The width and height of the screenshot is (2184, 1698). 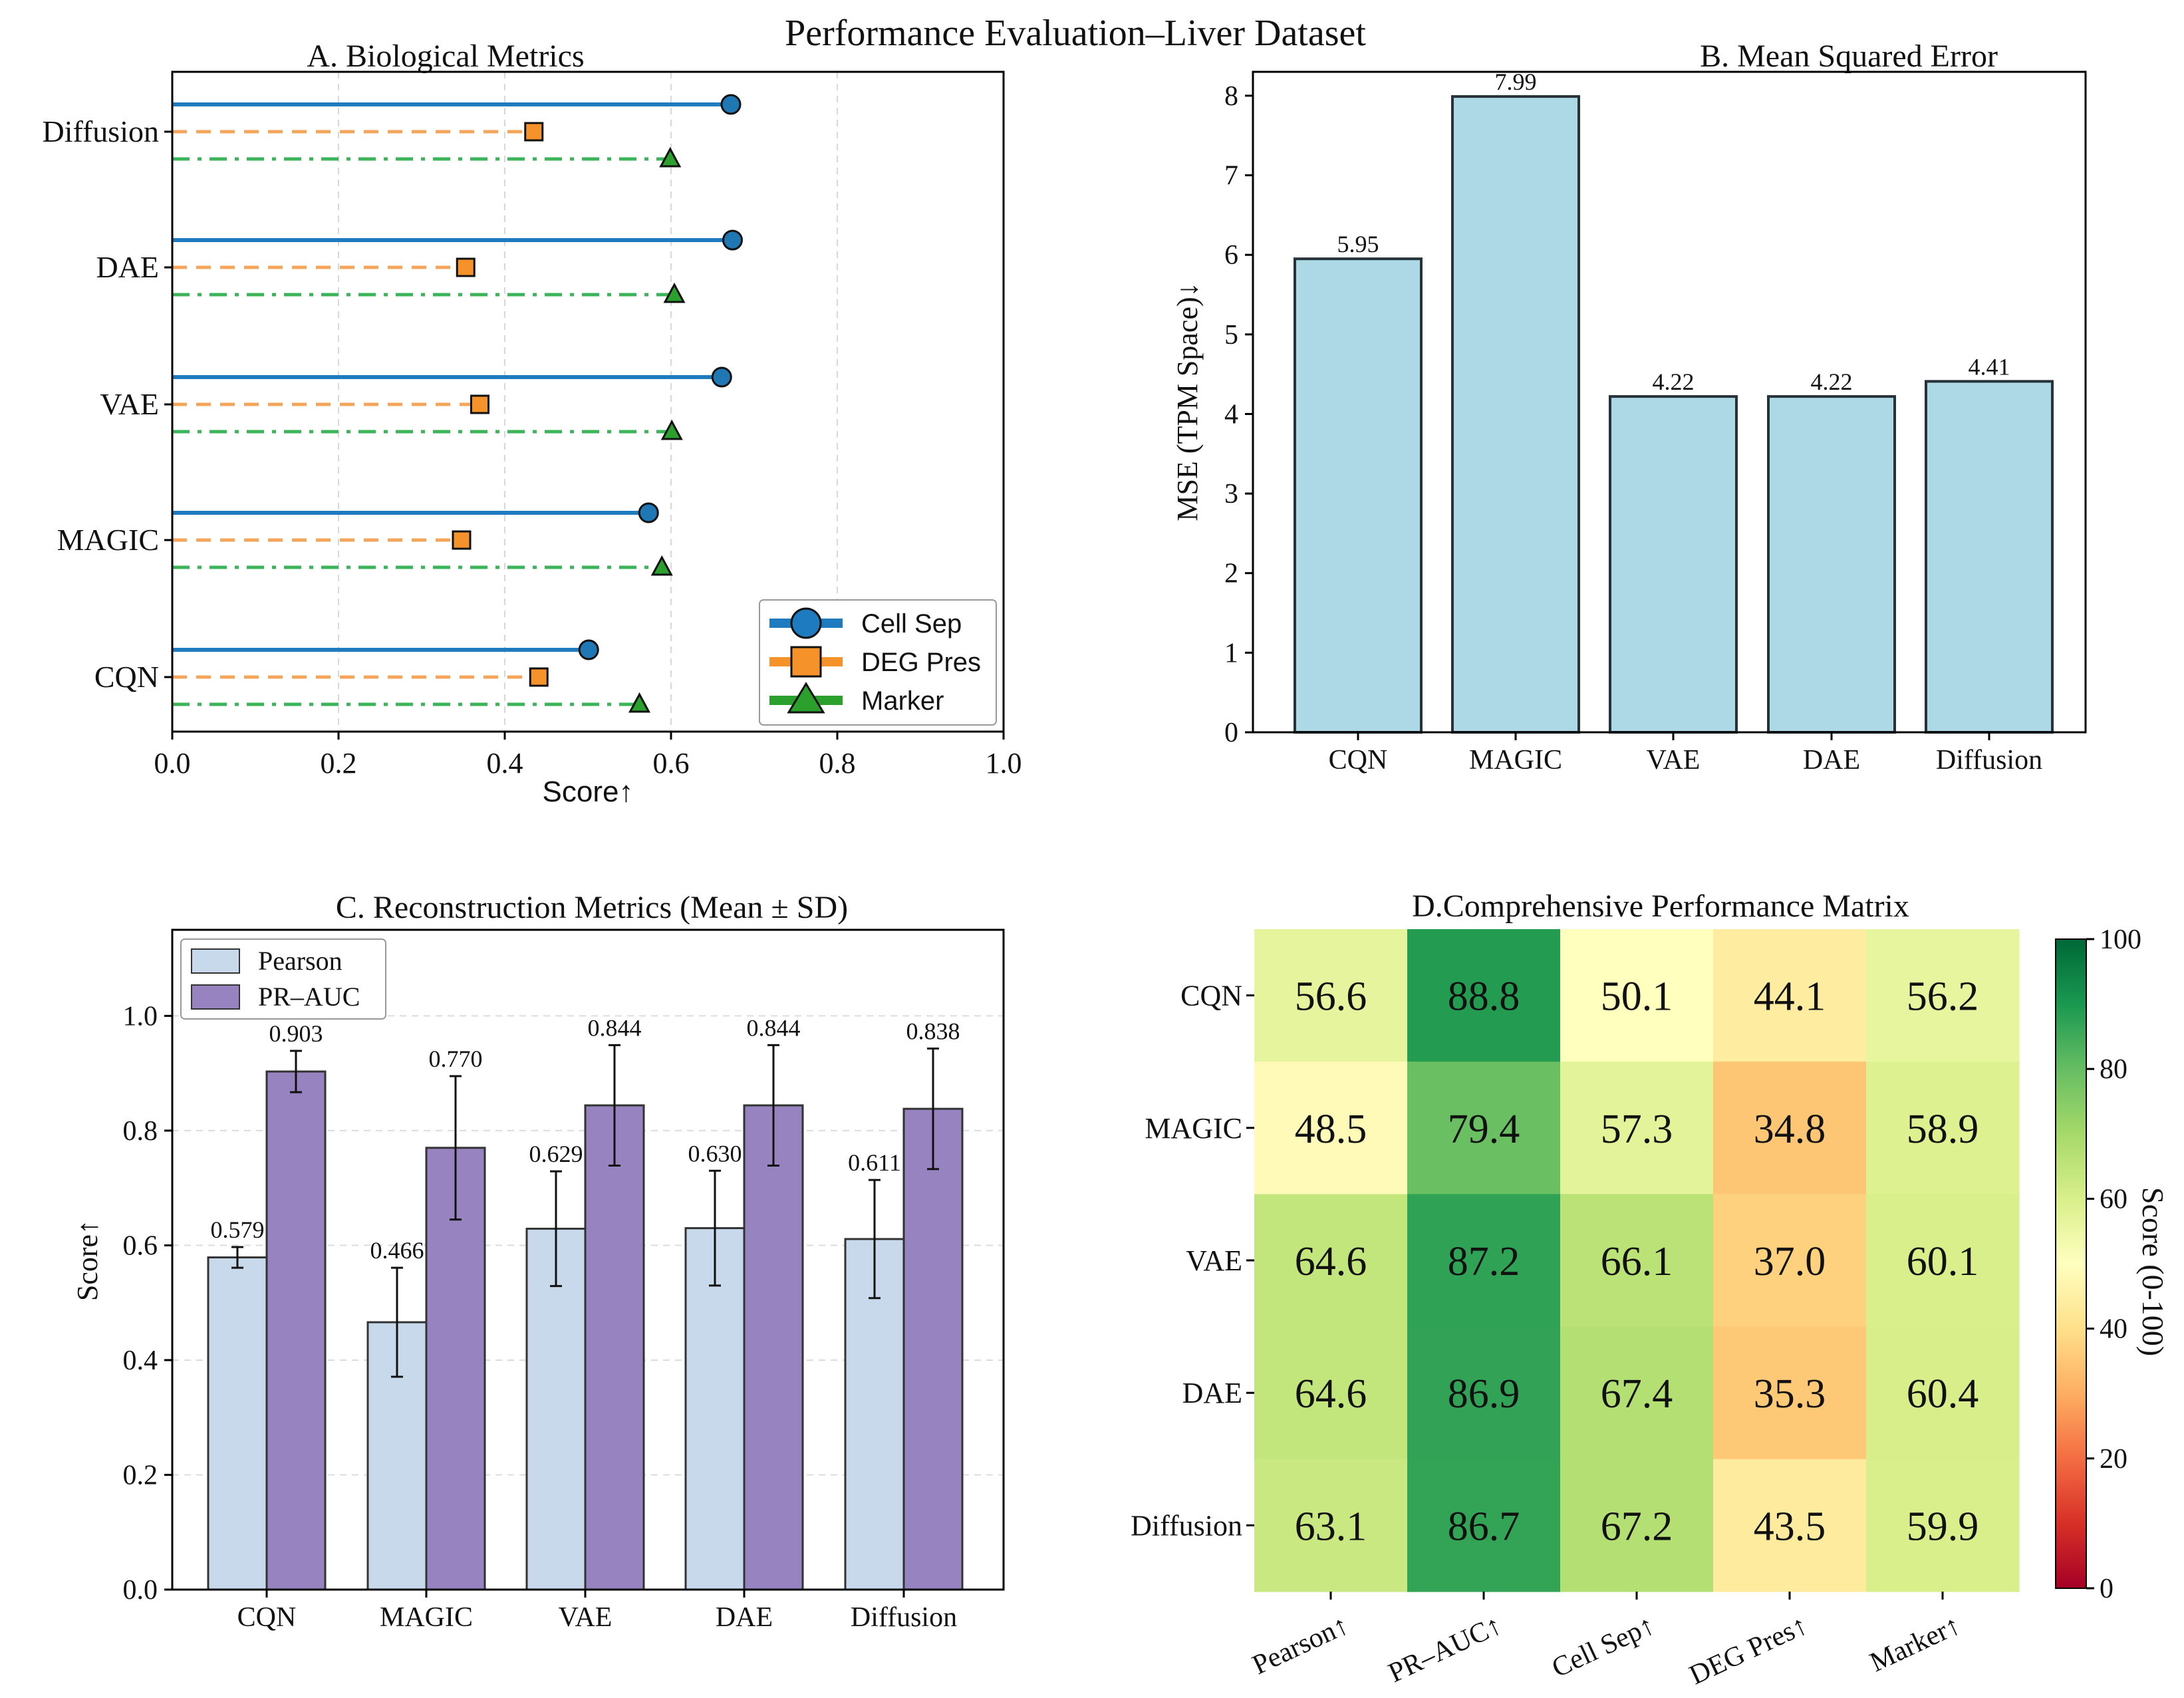 I want to click on bar-value-label-pr-auc-dae: 0.844, so click(x=774, y=1027).